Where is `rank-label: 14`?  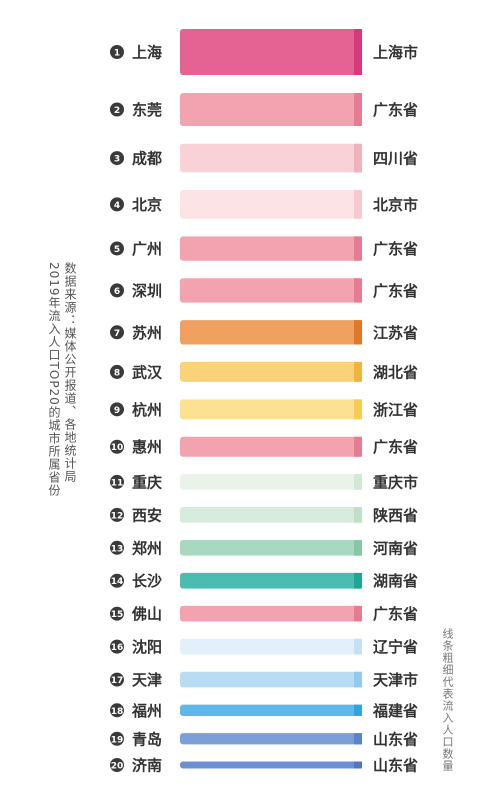 rank-label: 14 is located at coordinates (117, 582).